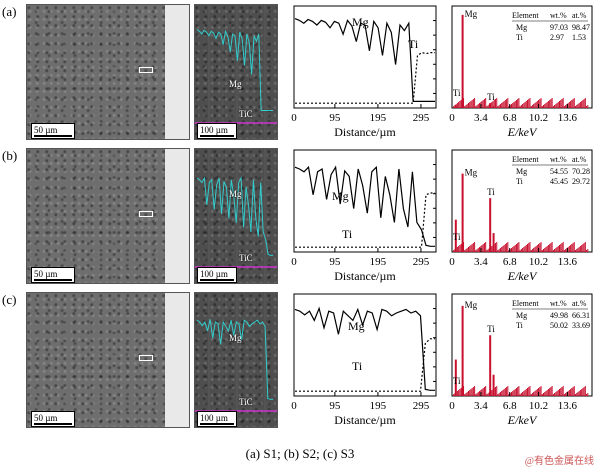 The width and height of the screenshot is (600, 468). Describe the element at coordinates (559, 171) in the screenshot. I see `eds-table-cell: 54.55` at that location.